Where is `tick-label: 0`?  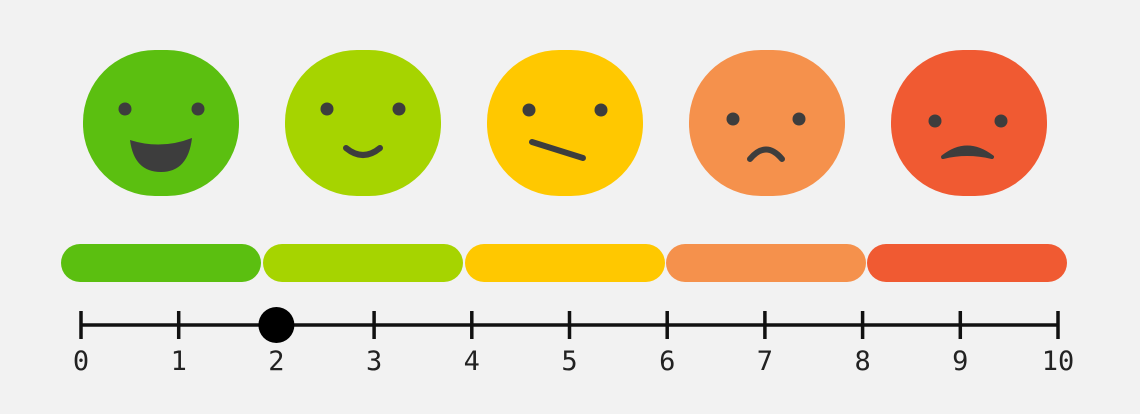 tick-label: 0 is located at coordinates (81, 361).